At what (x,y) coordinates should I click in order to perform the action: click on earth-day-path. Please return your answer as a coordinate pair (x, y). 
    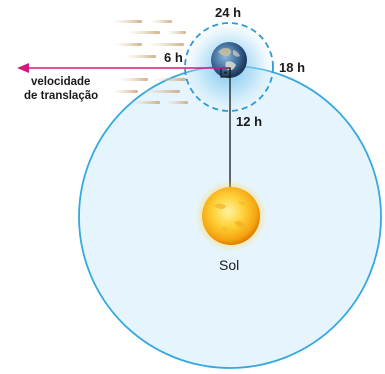
    Looking at the image, I should click on (229, 67).